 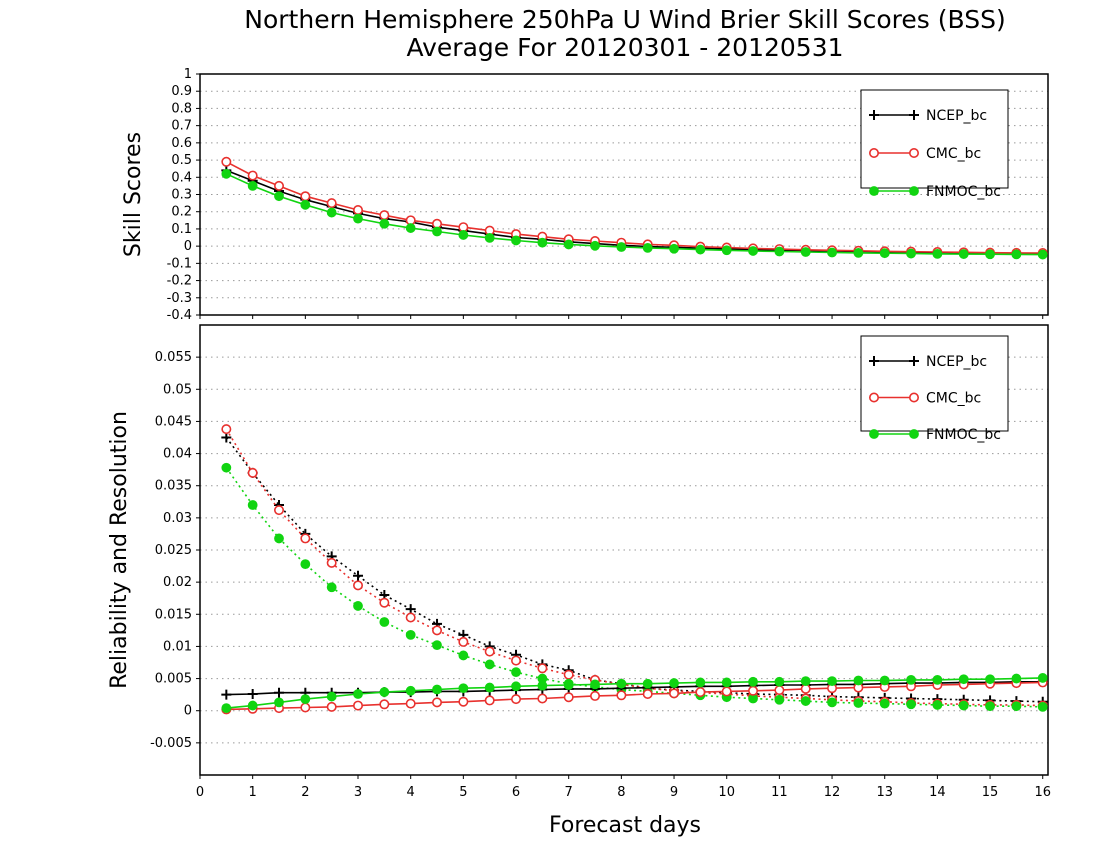 What do you see at coordinates (181, 143) in the screenshot?
I see `top-y-tick-label: 0.6` at bounding box center [181, 143].